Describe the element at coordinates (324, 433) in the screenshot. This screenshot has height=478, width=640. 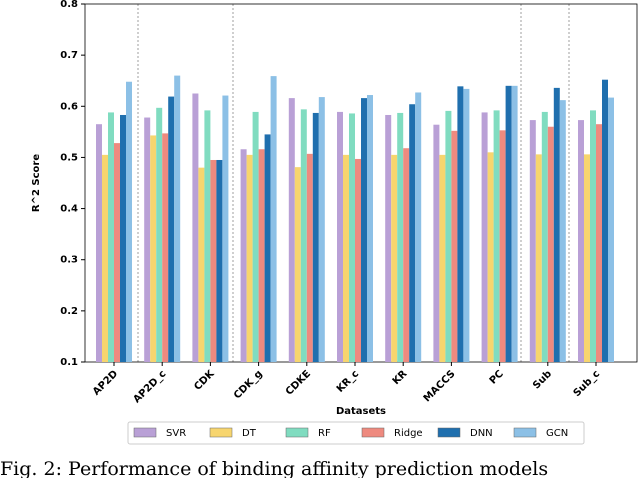
I see `legend-label: RF` at that location.